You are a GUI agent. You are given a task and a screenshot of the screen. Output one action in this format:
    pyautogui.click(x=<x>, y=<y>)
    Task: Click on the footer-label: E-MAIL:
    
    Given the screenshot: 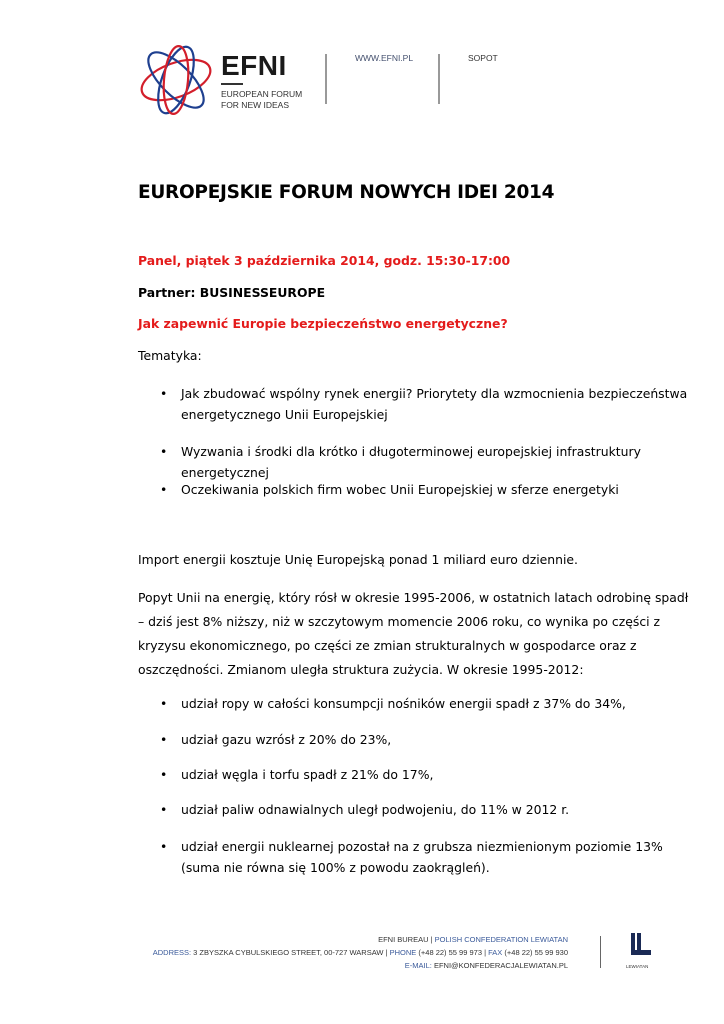 What is the action you would take?
    pyautogui.click(x=418, y=965)
    